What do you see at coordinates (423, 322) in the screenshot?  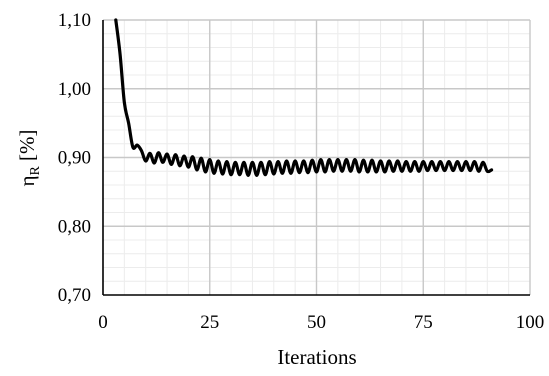 I see `x-tick-label: 75` at bounding box center [423, 322].